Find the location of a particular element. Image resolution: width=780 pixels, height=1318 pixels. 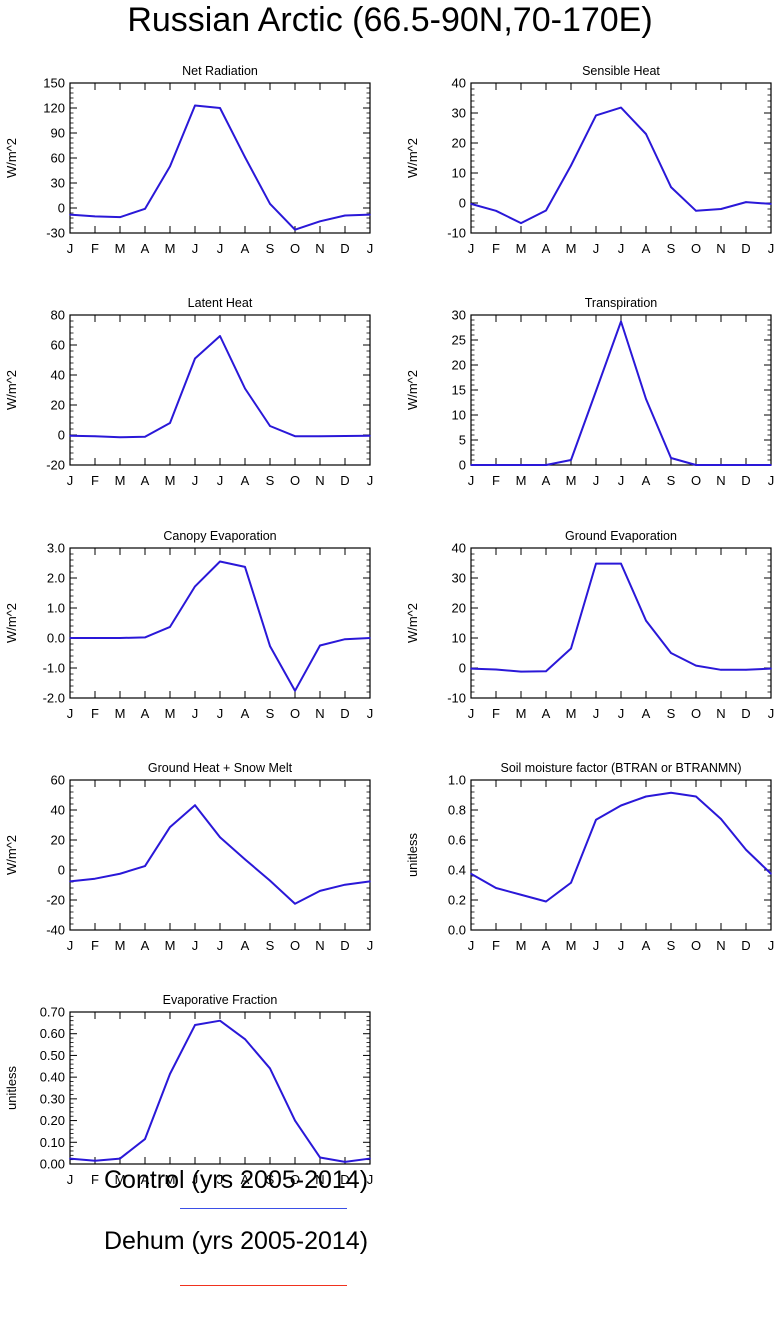

y-tick-label: 30 is located at coordinates (459, 315).